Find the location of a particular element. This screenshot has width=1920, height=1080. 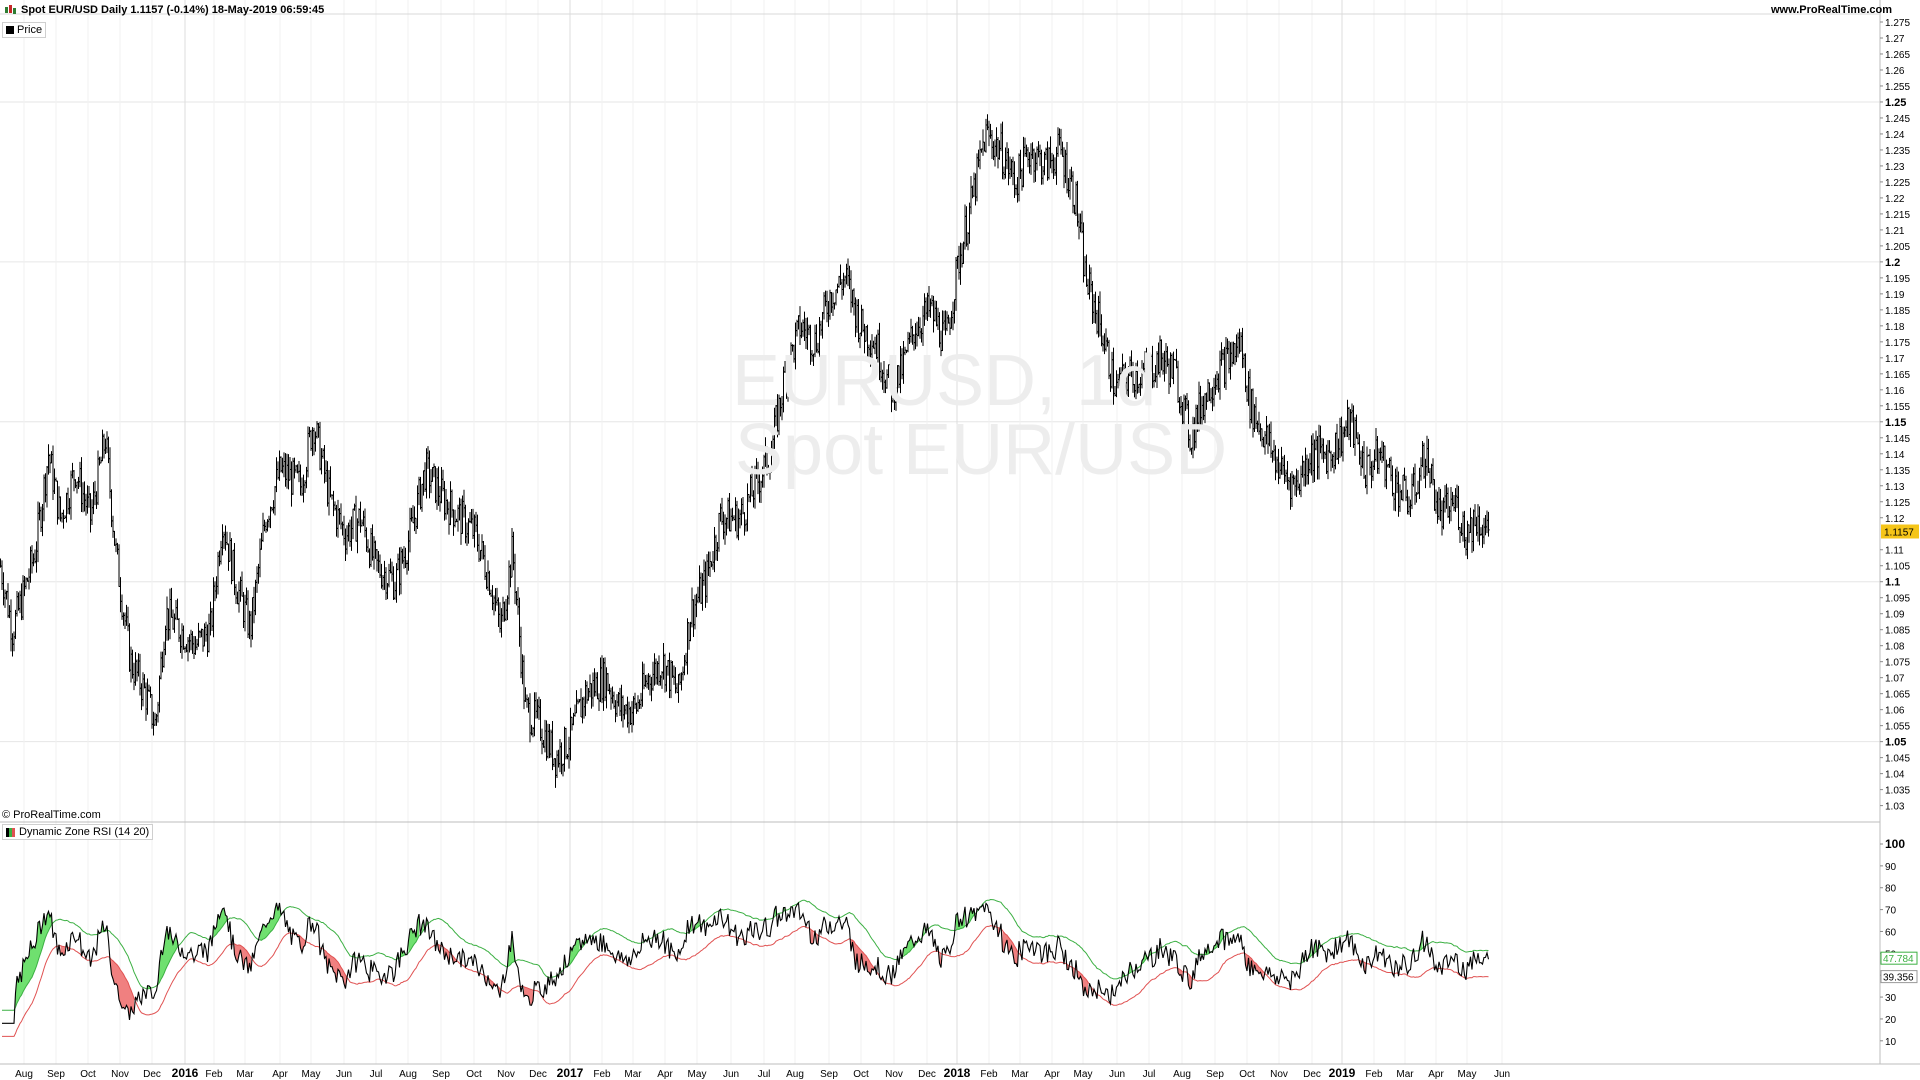

time-tick-label: 2018 is located at coordinates (957, 1073).